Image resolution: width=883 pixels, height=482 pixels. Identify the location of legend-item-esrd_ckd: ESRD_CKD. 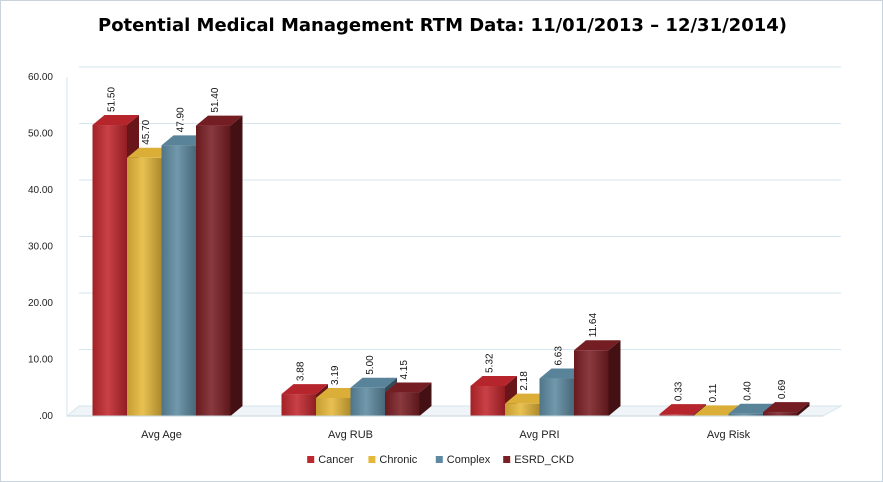
(538, 460).